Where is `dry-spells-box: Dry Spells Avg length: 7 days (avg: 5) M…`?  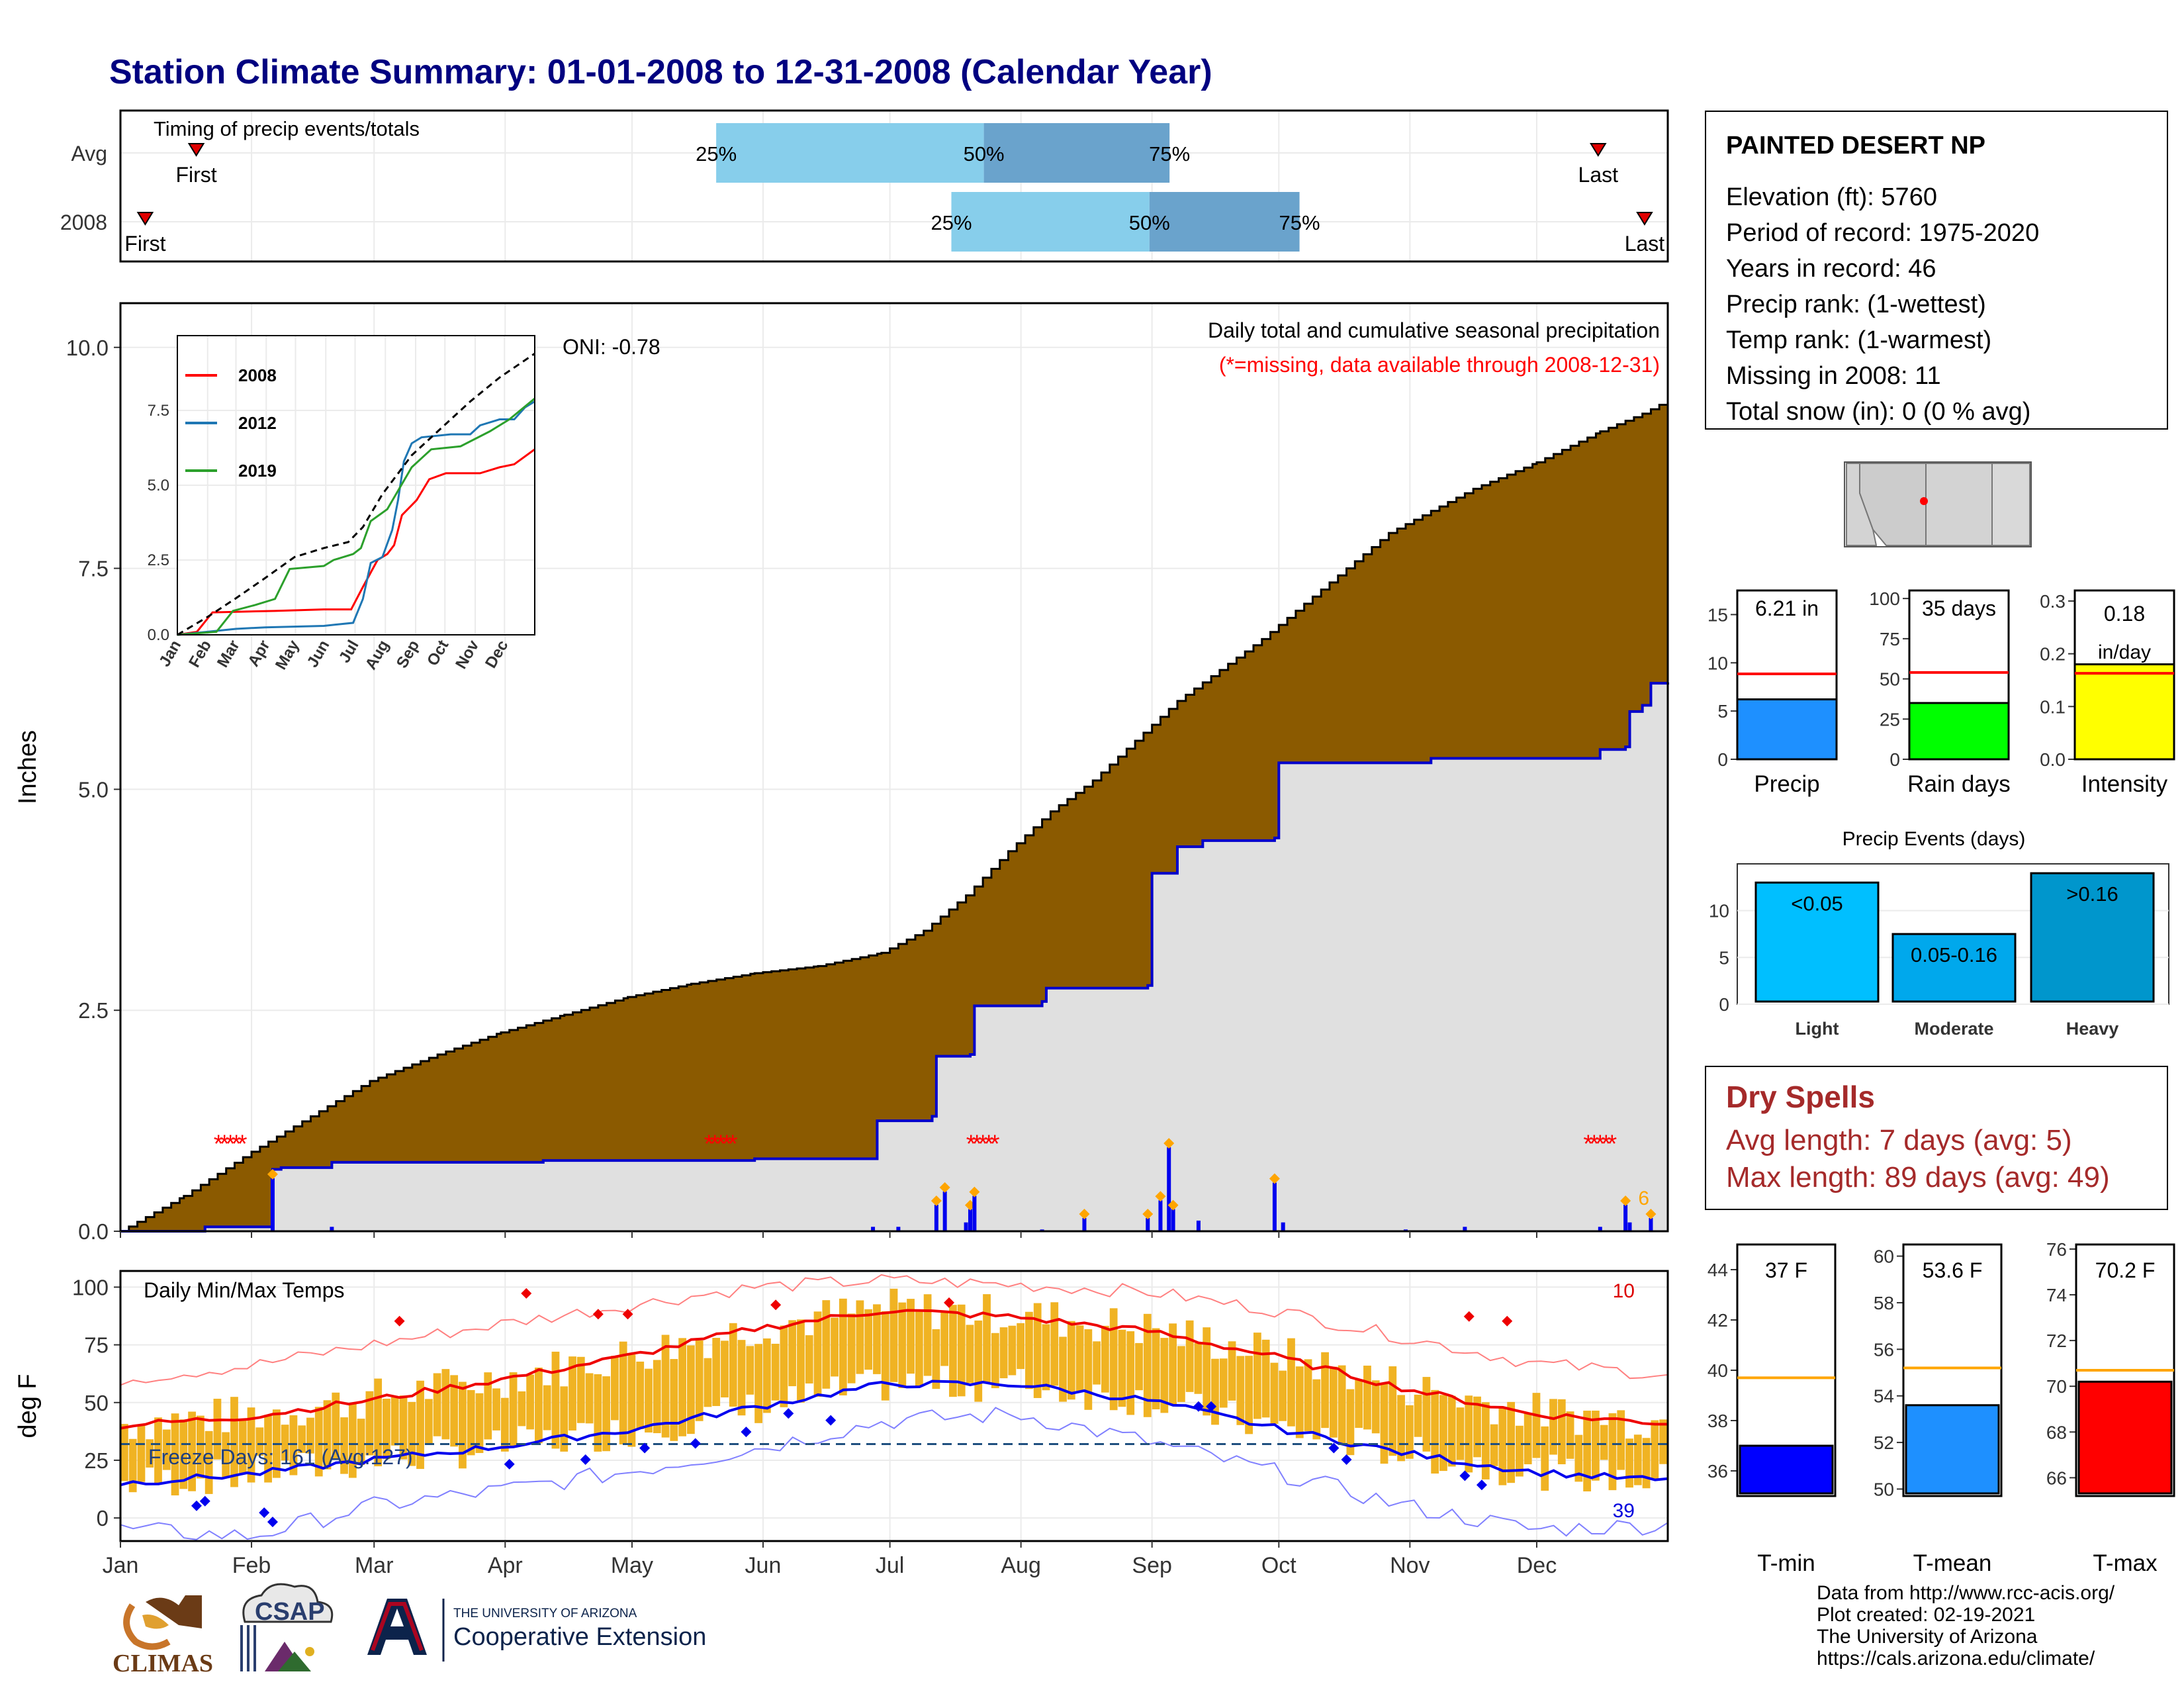 dry-spells-box: Dry Spells Avg length: 7 days (avg: 5) M… is located at coordinates (1937, 1138).